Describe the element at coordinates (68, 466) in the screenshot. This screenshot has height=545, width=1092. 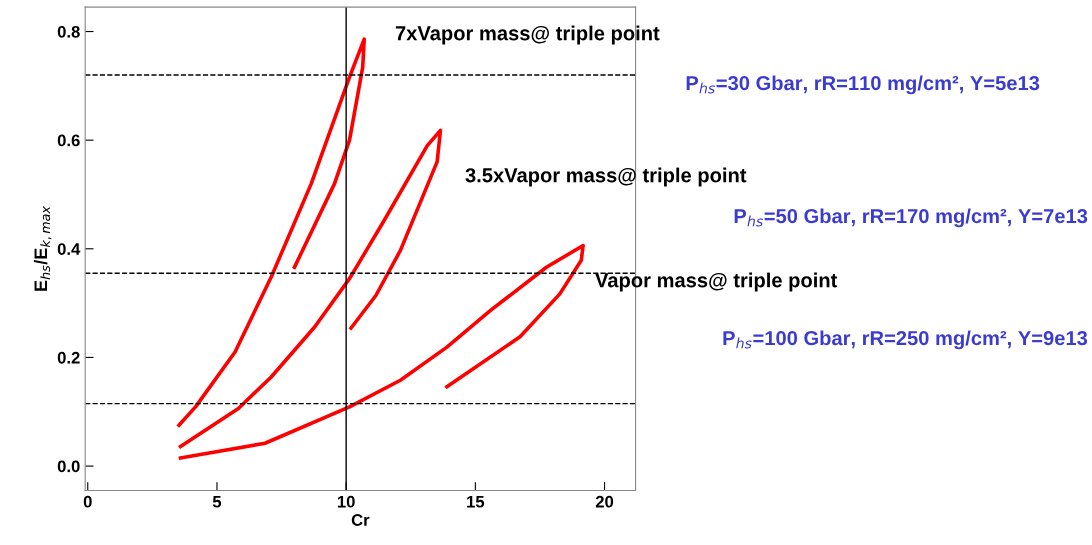
I see `y-tick-label: 0.0` at that location.